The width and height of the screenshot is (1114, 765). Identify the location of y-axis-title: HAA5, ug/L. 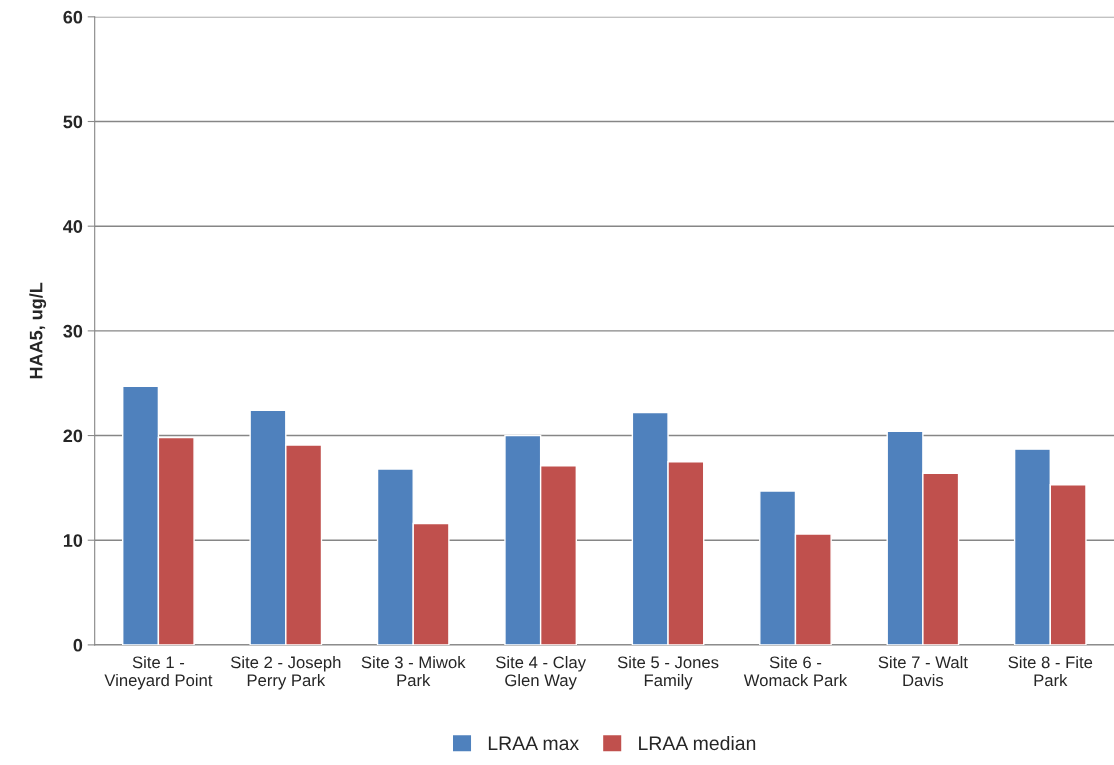
(38, 330).